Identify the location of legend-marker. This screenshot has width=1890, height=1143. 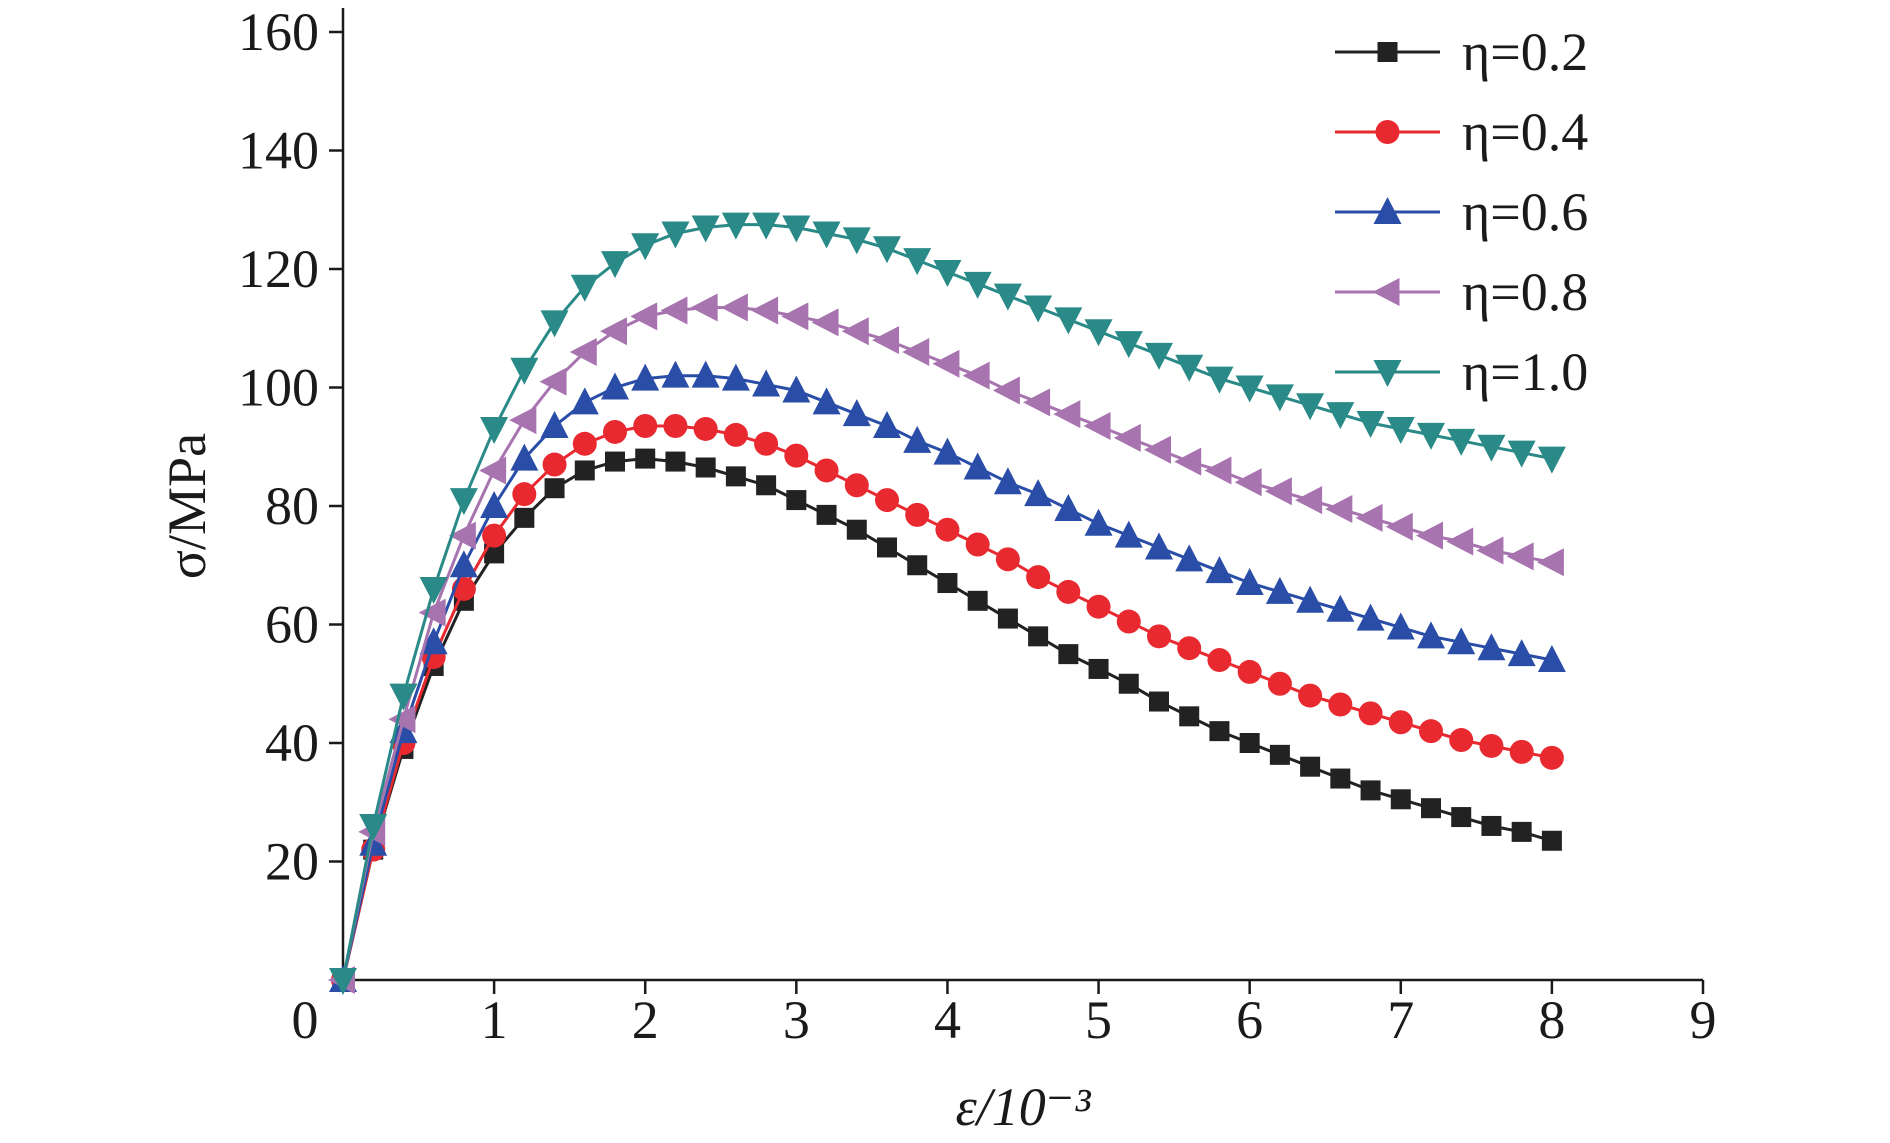
(1387, 52).